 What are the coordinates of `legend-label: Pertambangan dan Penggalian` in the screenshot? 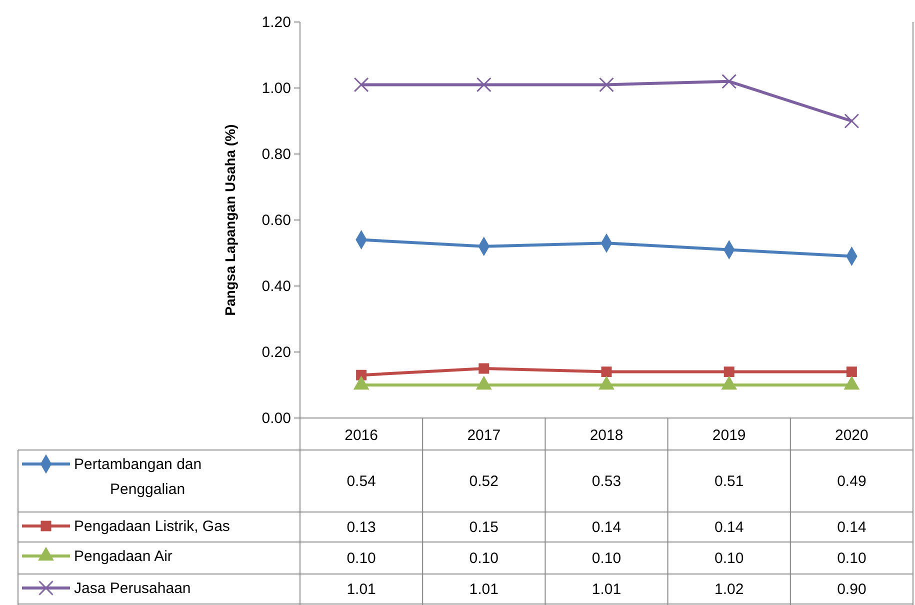 It's located at (138, 477).